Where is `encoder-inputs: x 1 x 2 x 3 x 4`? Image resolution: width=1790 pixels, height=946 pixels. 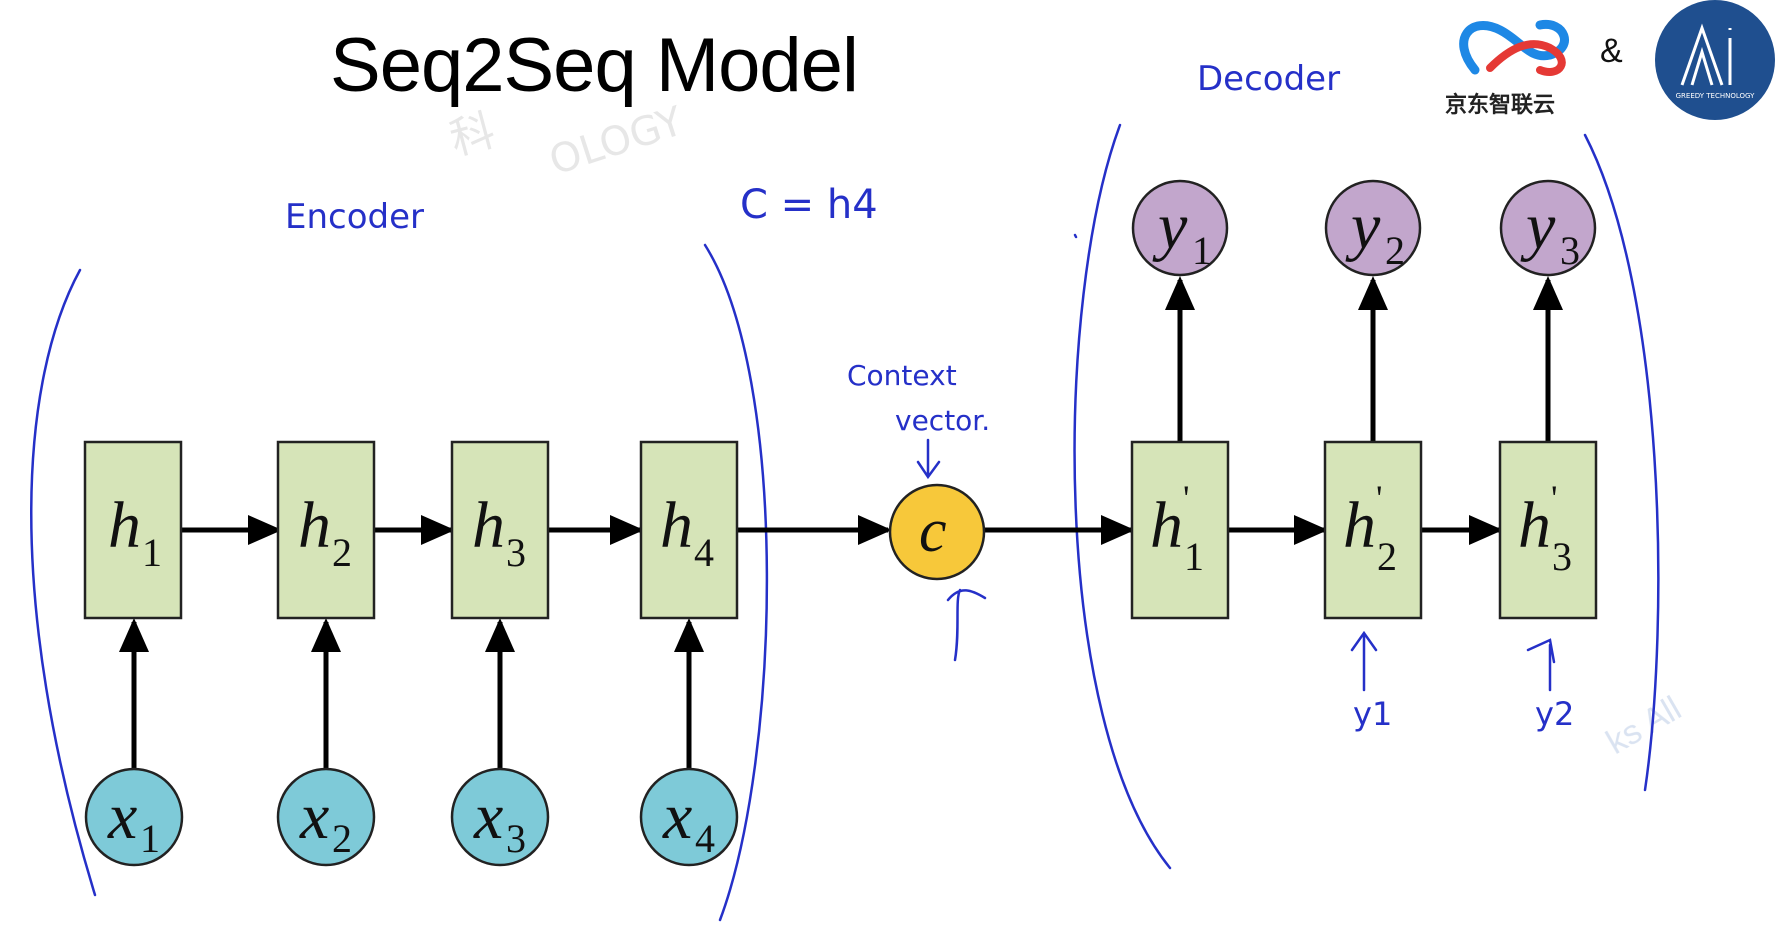 encoder-inputs: x 1 x 2 x 3 x 4 is located at coordinates (411, 817).